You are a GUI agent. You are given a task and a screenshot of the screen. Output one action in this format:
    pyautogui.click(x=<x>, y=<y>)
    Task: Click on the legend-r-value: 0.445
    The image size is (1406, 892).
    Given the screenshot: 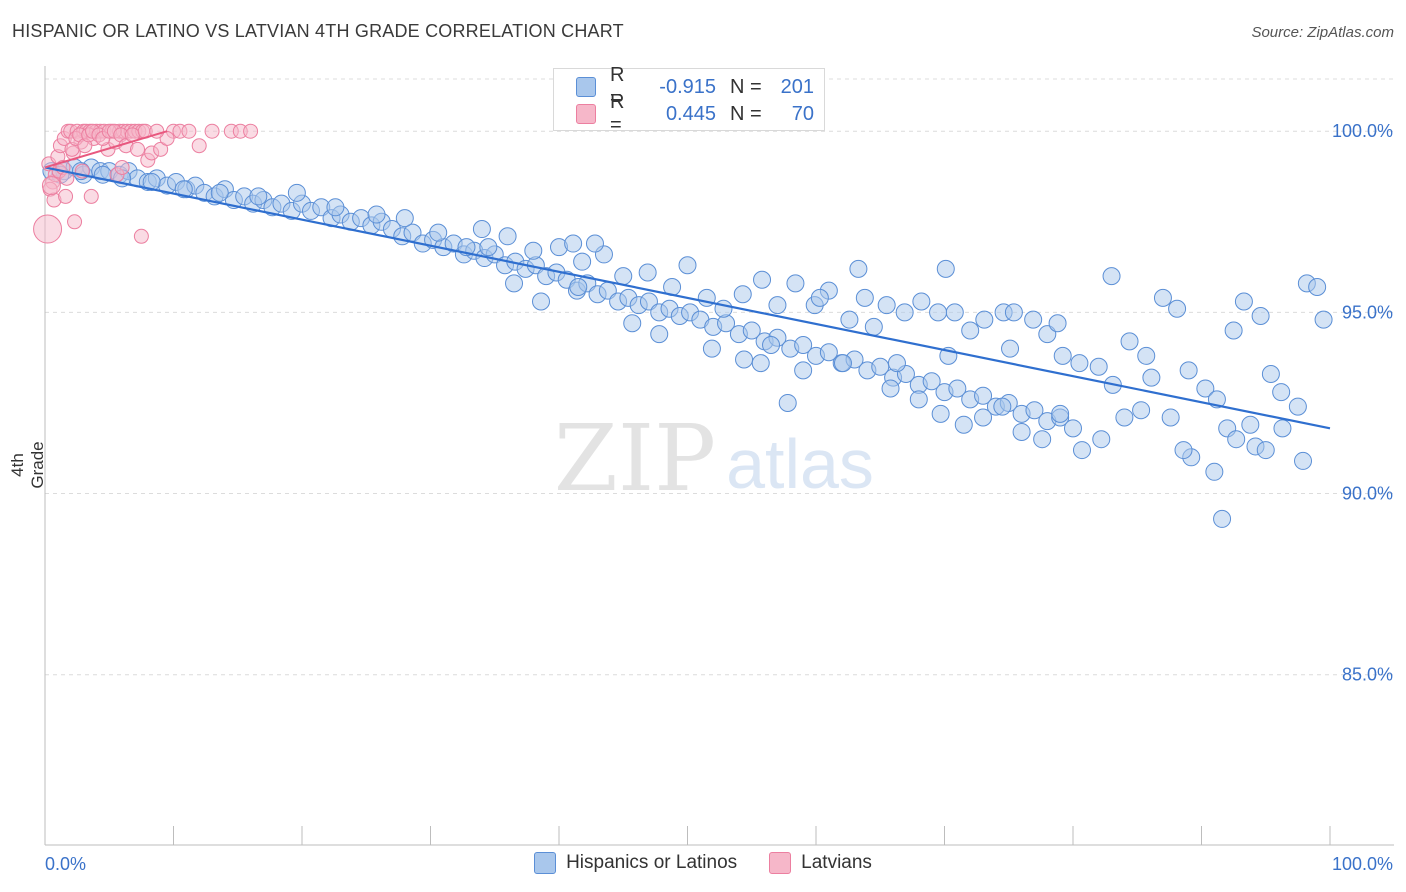 What is the action you would take?
    pyautogui.click(x=690, y=113)
    